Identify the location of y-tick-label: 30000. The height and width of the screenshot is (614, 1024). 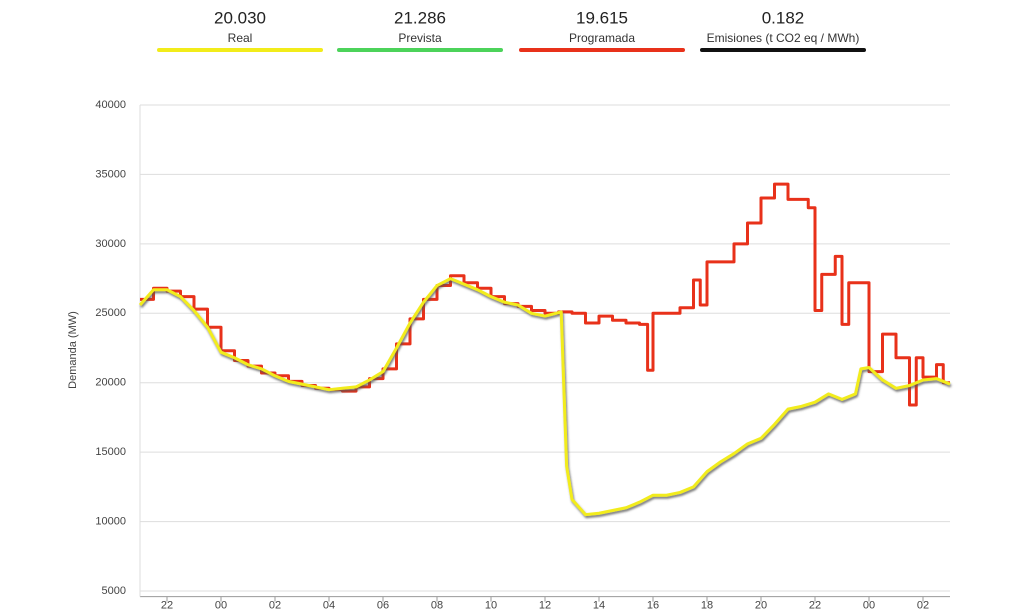
(110, 244).